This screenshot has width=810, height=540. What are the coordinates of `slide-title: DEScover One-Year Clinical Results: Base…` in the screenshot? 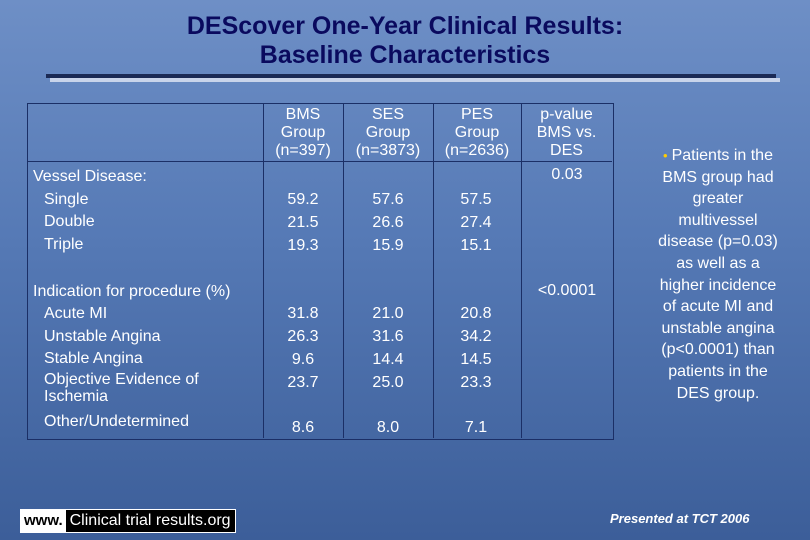 It's located at (405, 41).